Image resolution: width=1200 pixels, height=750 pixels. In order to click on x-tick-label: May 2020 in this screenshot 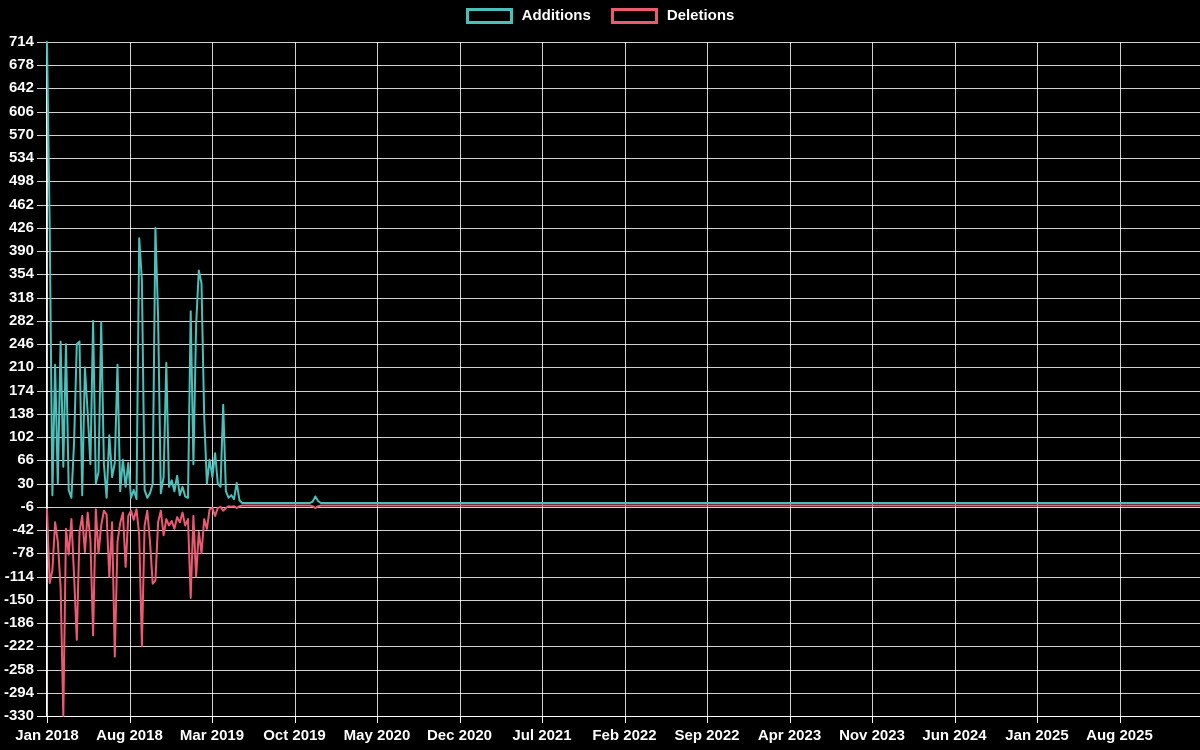, I will do `click(377, 735)`.